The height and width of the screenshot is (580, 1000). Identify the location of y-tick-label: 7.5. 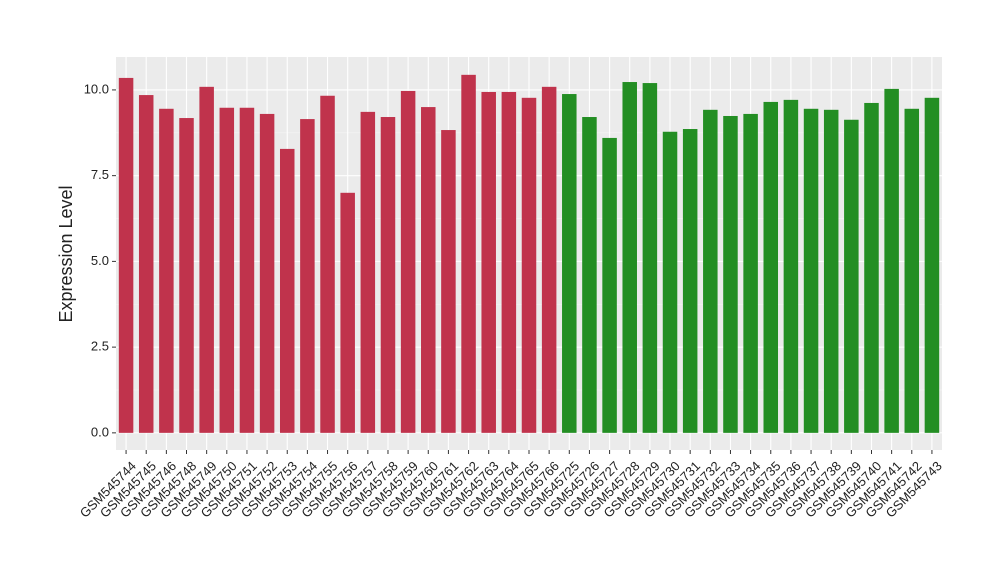
(100, 174).